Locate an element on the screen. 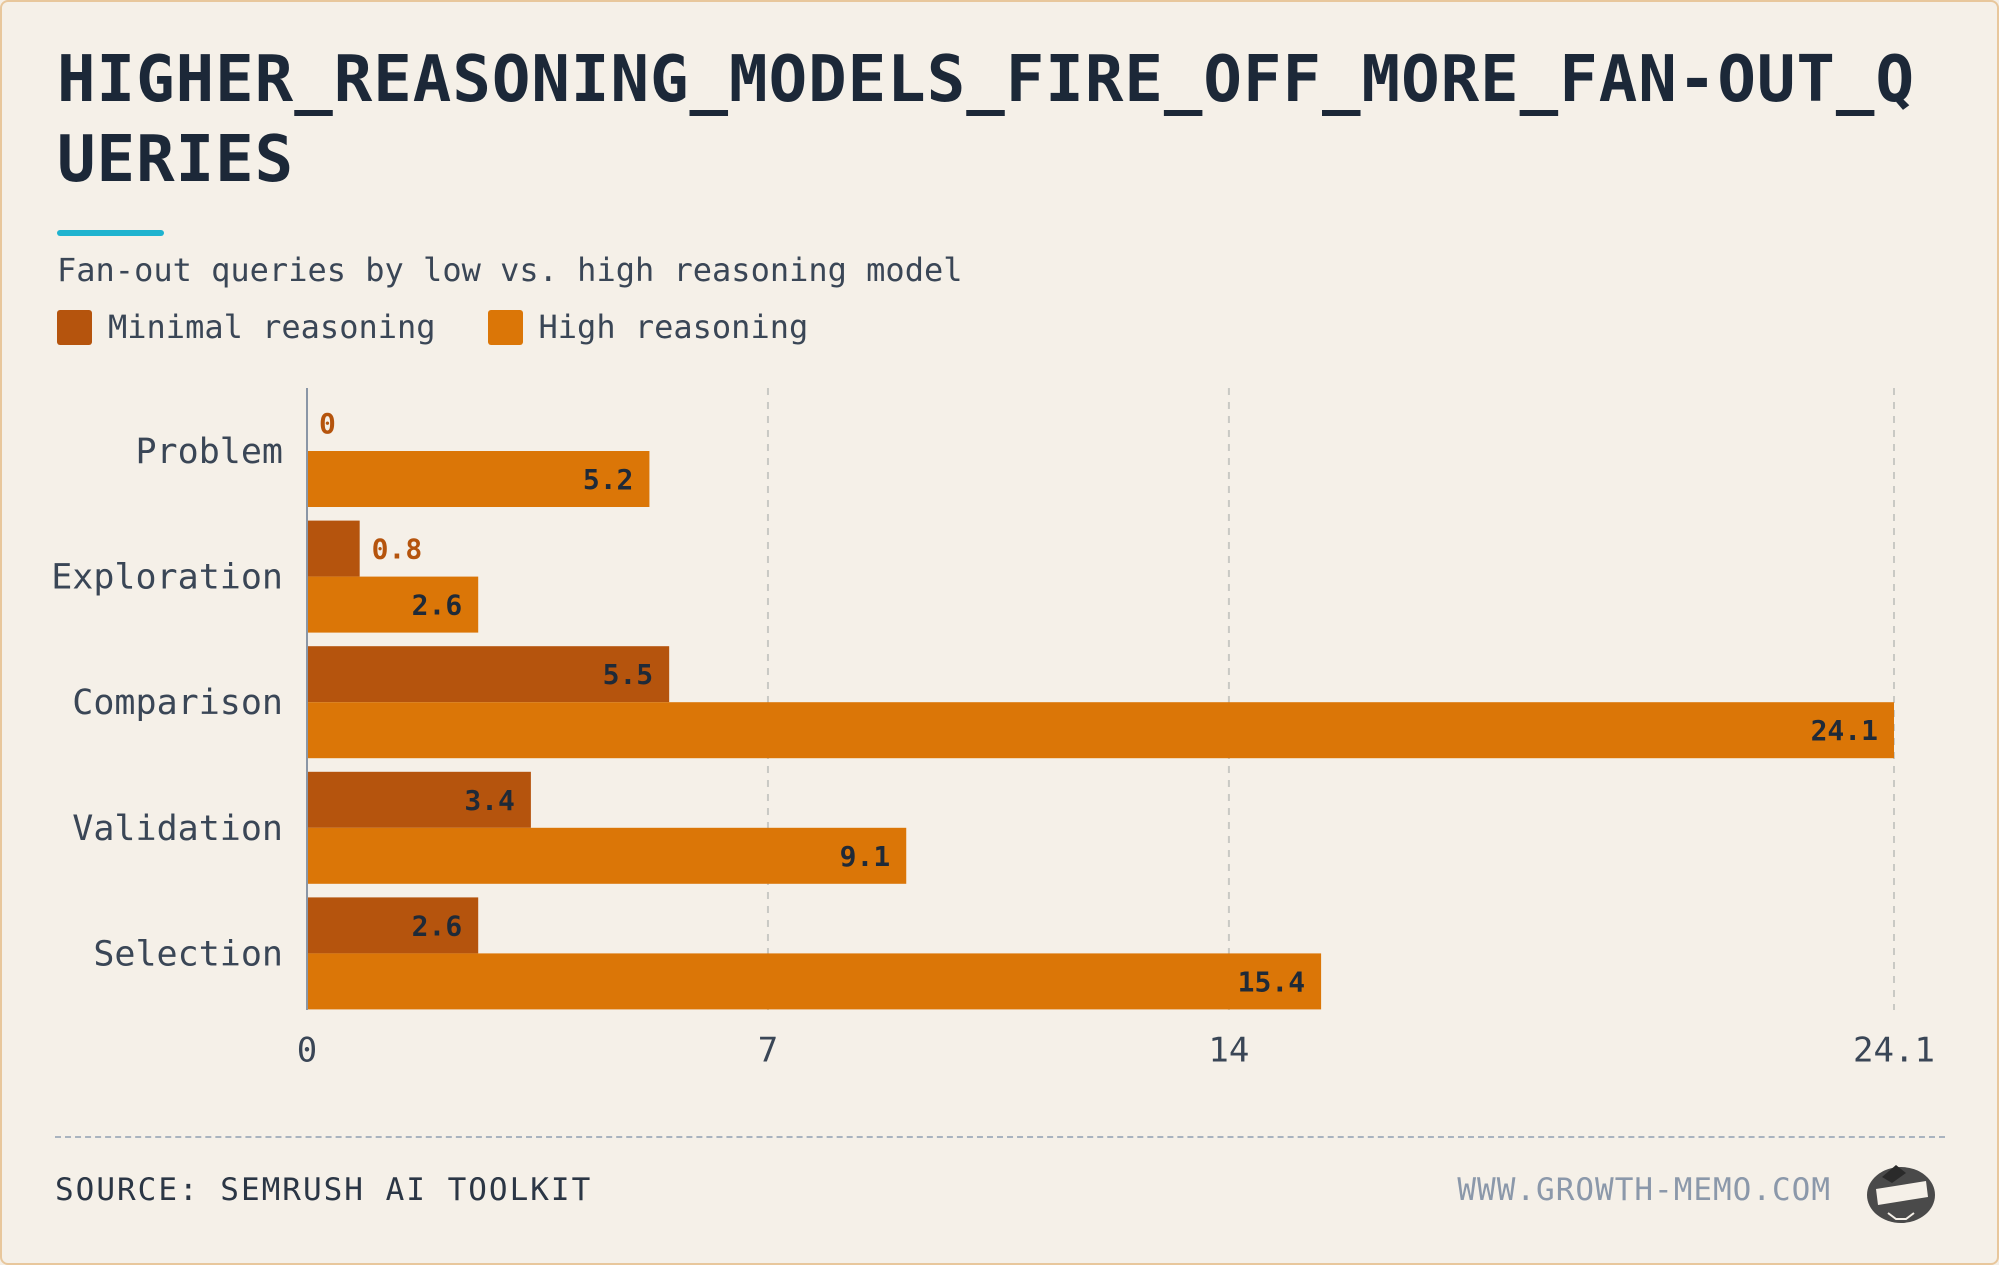 This screenshot has height=1265, width=1999. category-label: Comparison is located at coordinates (177, 703).